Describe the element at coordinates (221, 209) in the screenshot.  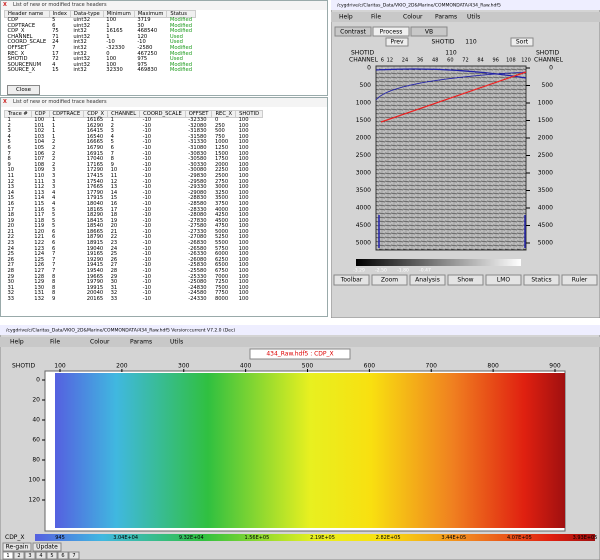
I see `cell: 4000` at that location.